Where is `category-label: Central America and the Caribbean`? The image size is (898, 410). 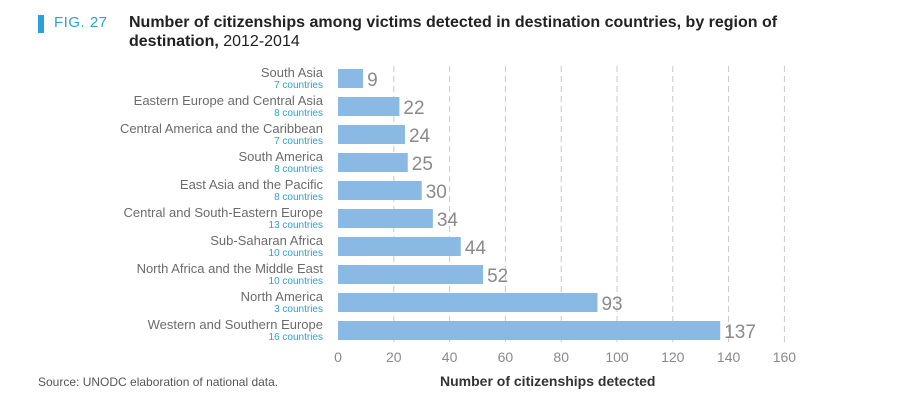
category-label: Central America and the Caribbean is located at coordinates (221, 128).